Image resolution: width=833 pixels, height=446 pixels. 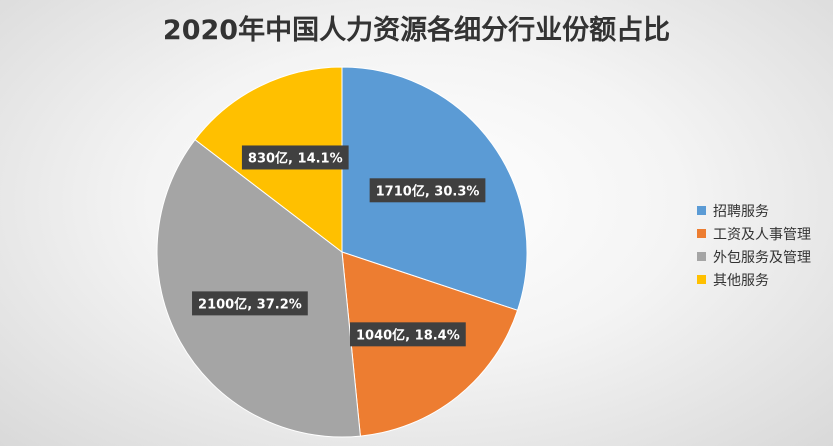 I want to click on legend-label: 其他服务, so click(x=741, y=280).